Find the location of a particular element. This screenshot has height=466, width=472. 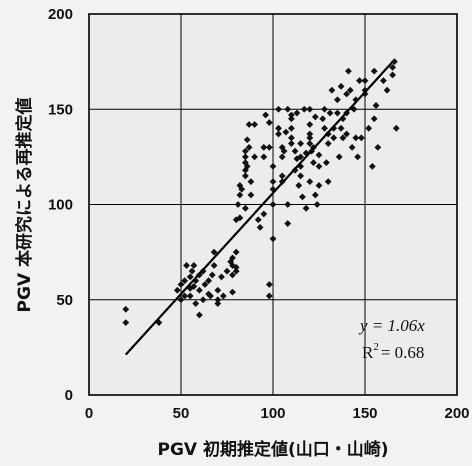

y-axis-title: PGV 本研究による再推定値 is located at coordinates (24, 205).